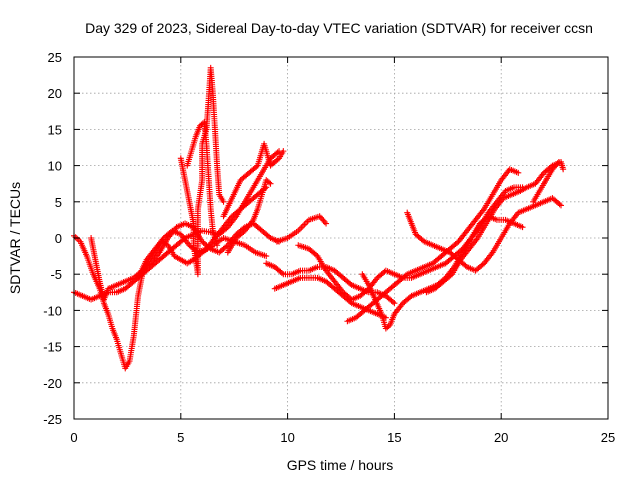  Describe the element at coordinates (56, 274) in the screenshot. I see `y-tick-label: -5` at that location.